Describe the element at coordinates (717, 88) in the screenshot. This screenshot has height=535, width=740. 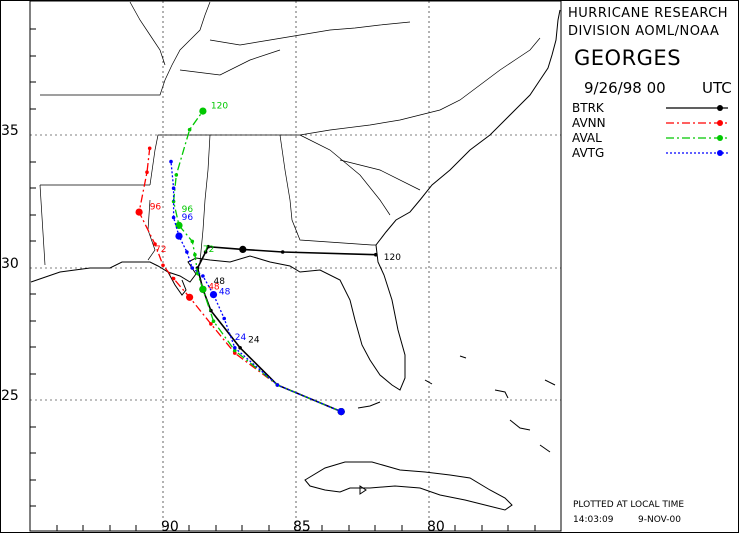
I see `time-zone: UTC` at that location.